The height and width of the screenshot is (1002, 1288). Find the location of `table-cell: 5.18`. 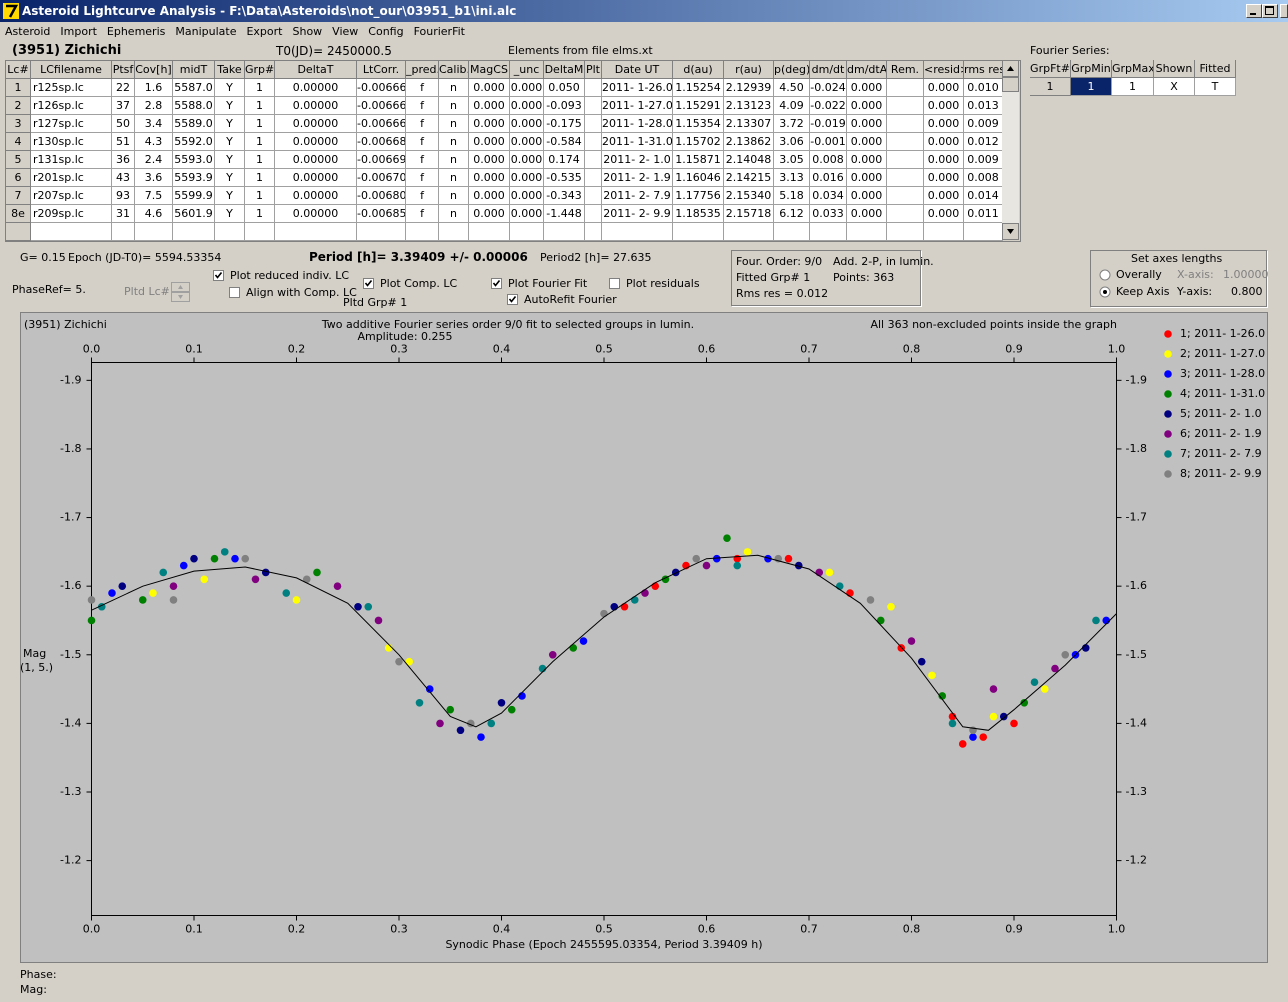

table-cell: 5.18 is located at coordinates (792, 196).